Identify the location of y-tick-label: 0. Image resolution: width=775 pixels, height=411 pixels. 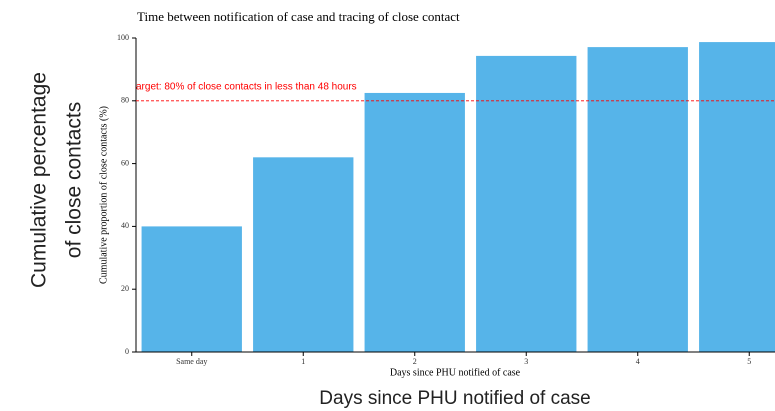
(127, 351).